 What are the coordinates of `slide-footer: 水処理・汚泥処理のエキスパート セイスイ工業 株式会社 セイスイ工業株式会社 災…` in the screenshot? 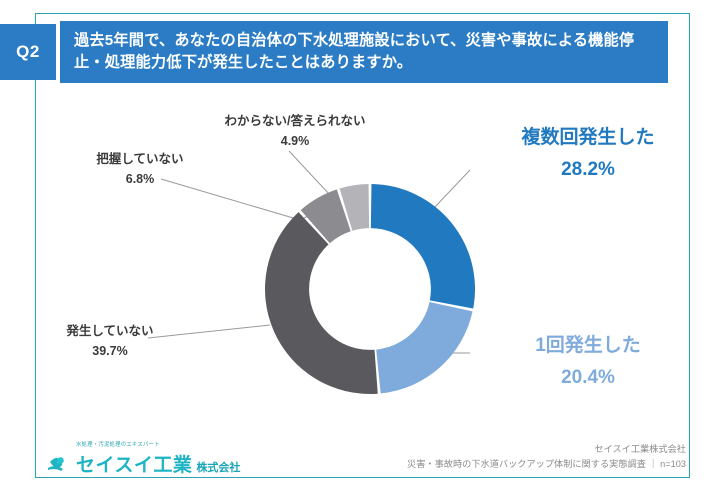 It's located at (360, 460).